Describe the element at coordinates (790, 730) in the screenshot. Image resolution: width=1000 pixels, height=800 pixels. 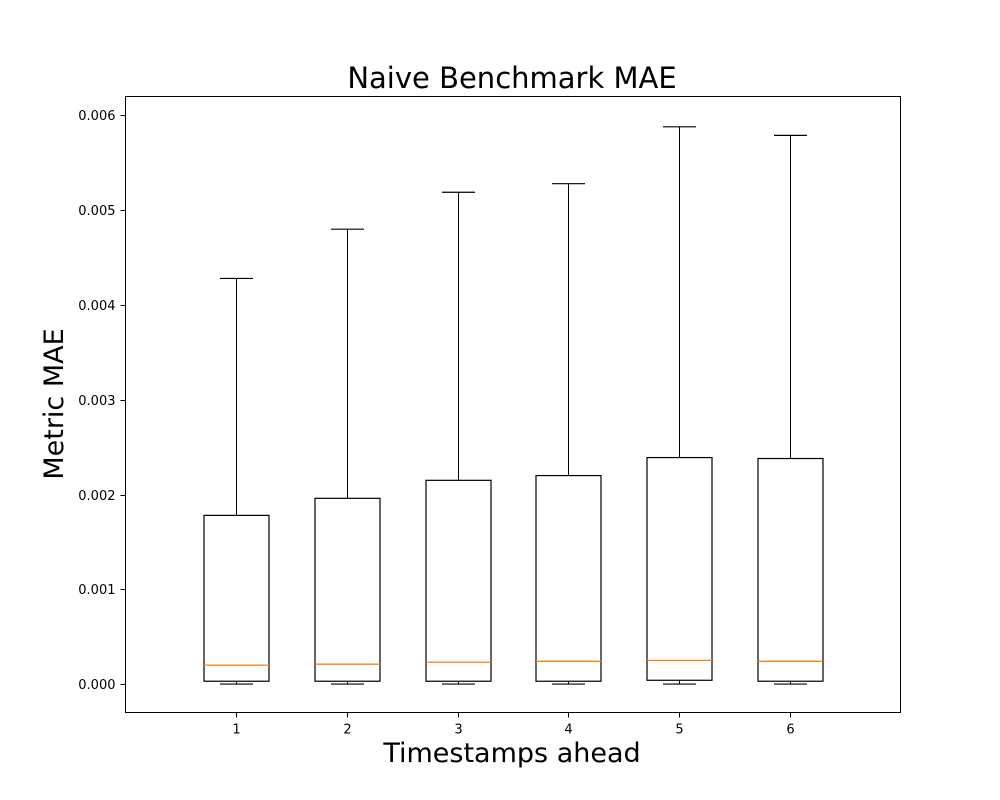
I see `x-tick-label: 6` at that location.